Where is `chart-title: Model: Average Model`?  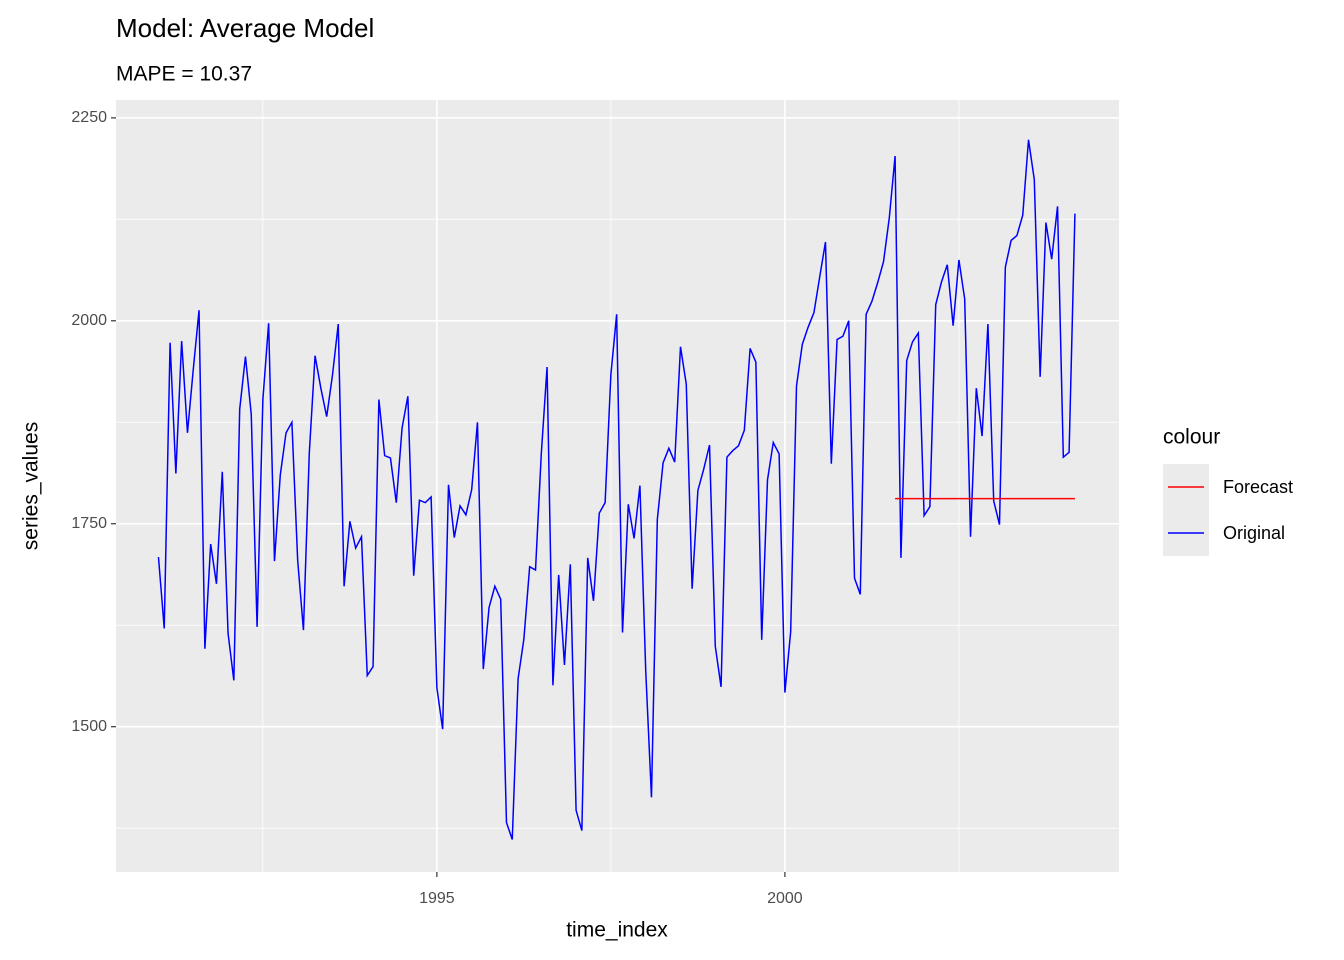 chart-title: Model: Average Model is located at coordinates (245, 28).